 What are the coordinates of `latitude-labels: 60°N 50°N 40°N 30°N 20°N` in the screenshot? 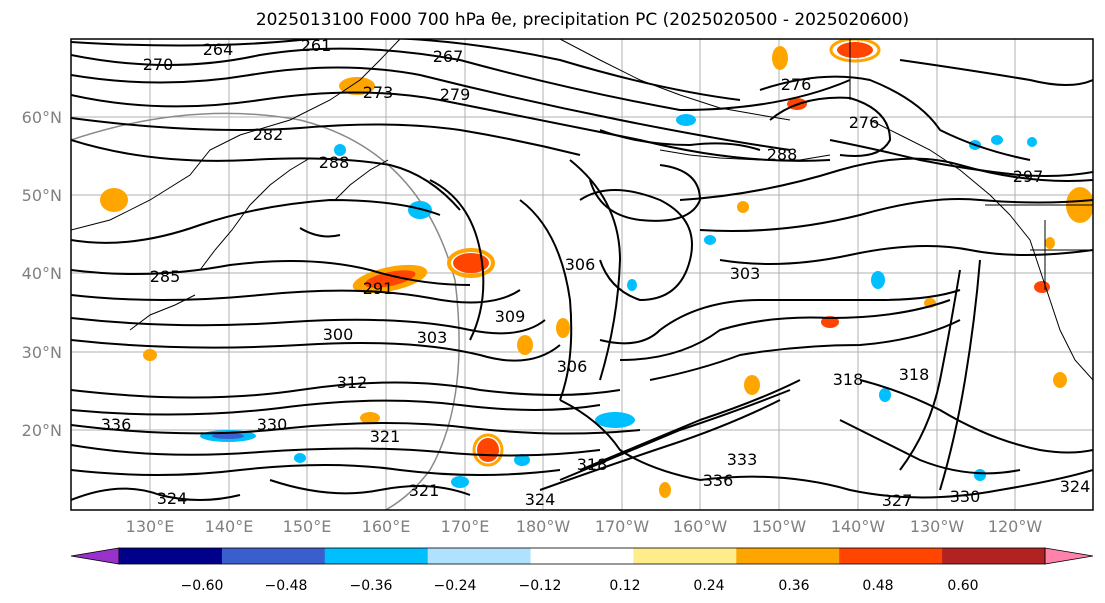 It's located at (42, 274).